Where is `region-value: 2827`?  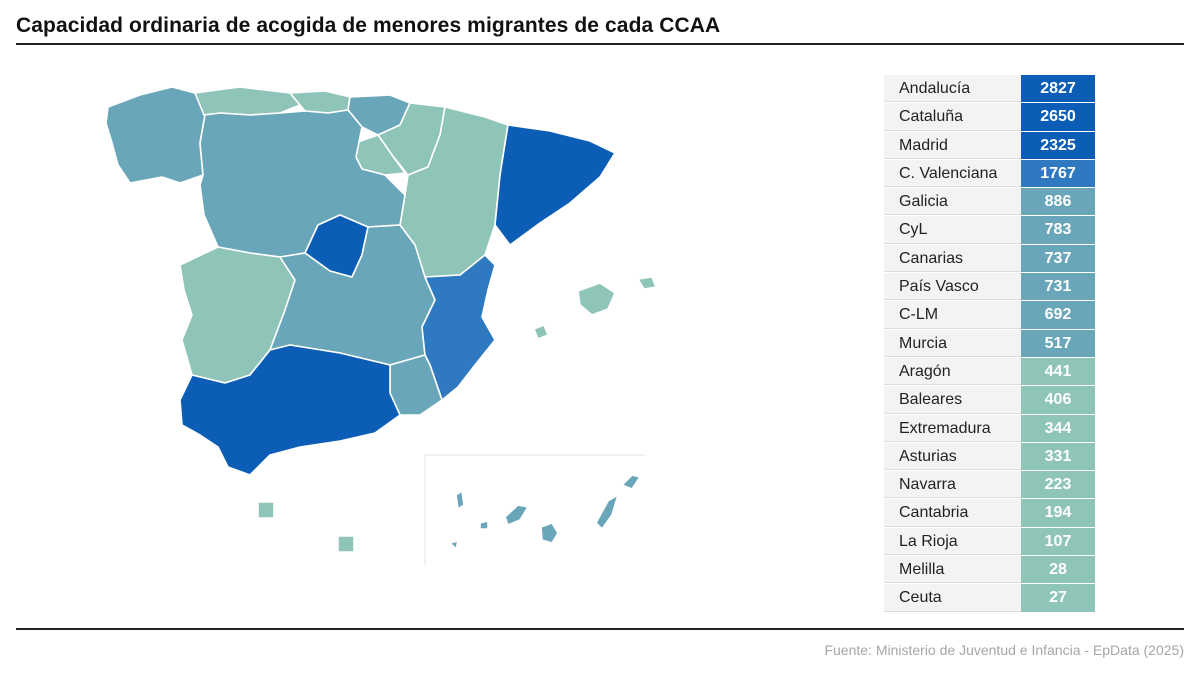
region-value: 2827 is located at coordinates (1058, 89).